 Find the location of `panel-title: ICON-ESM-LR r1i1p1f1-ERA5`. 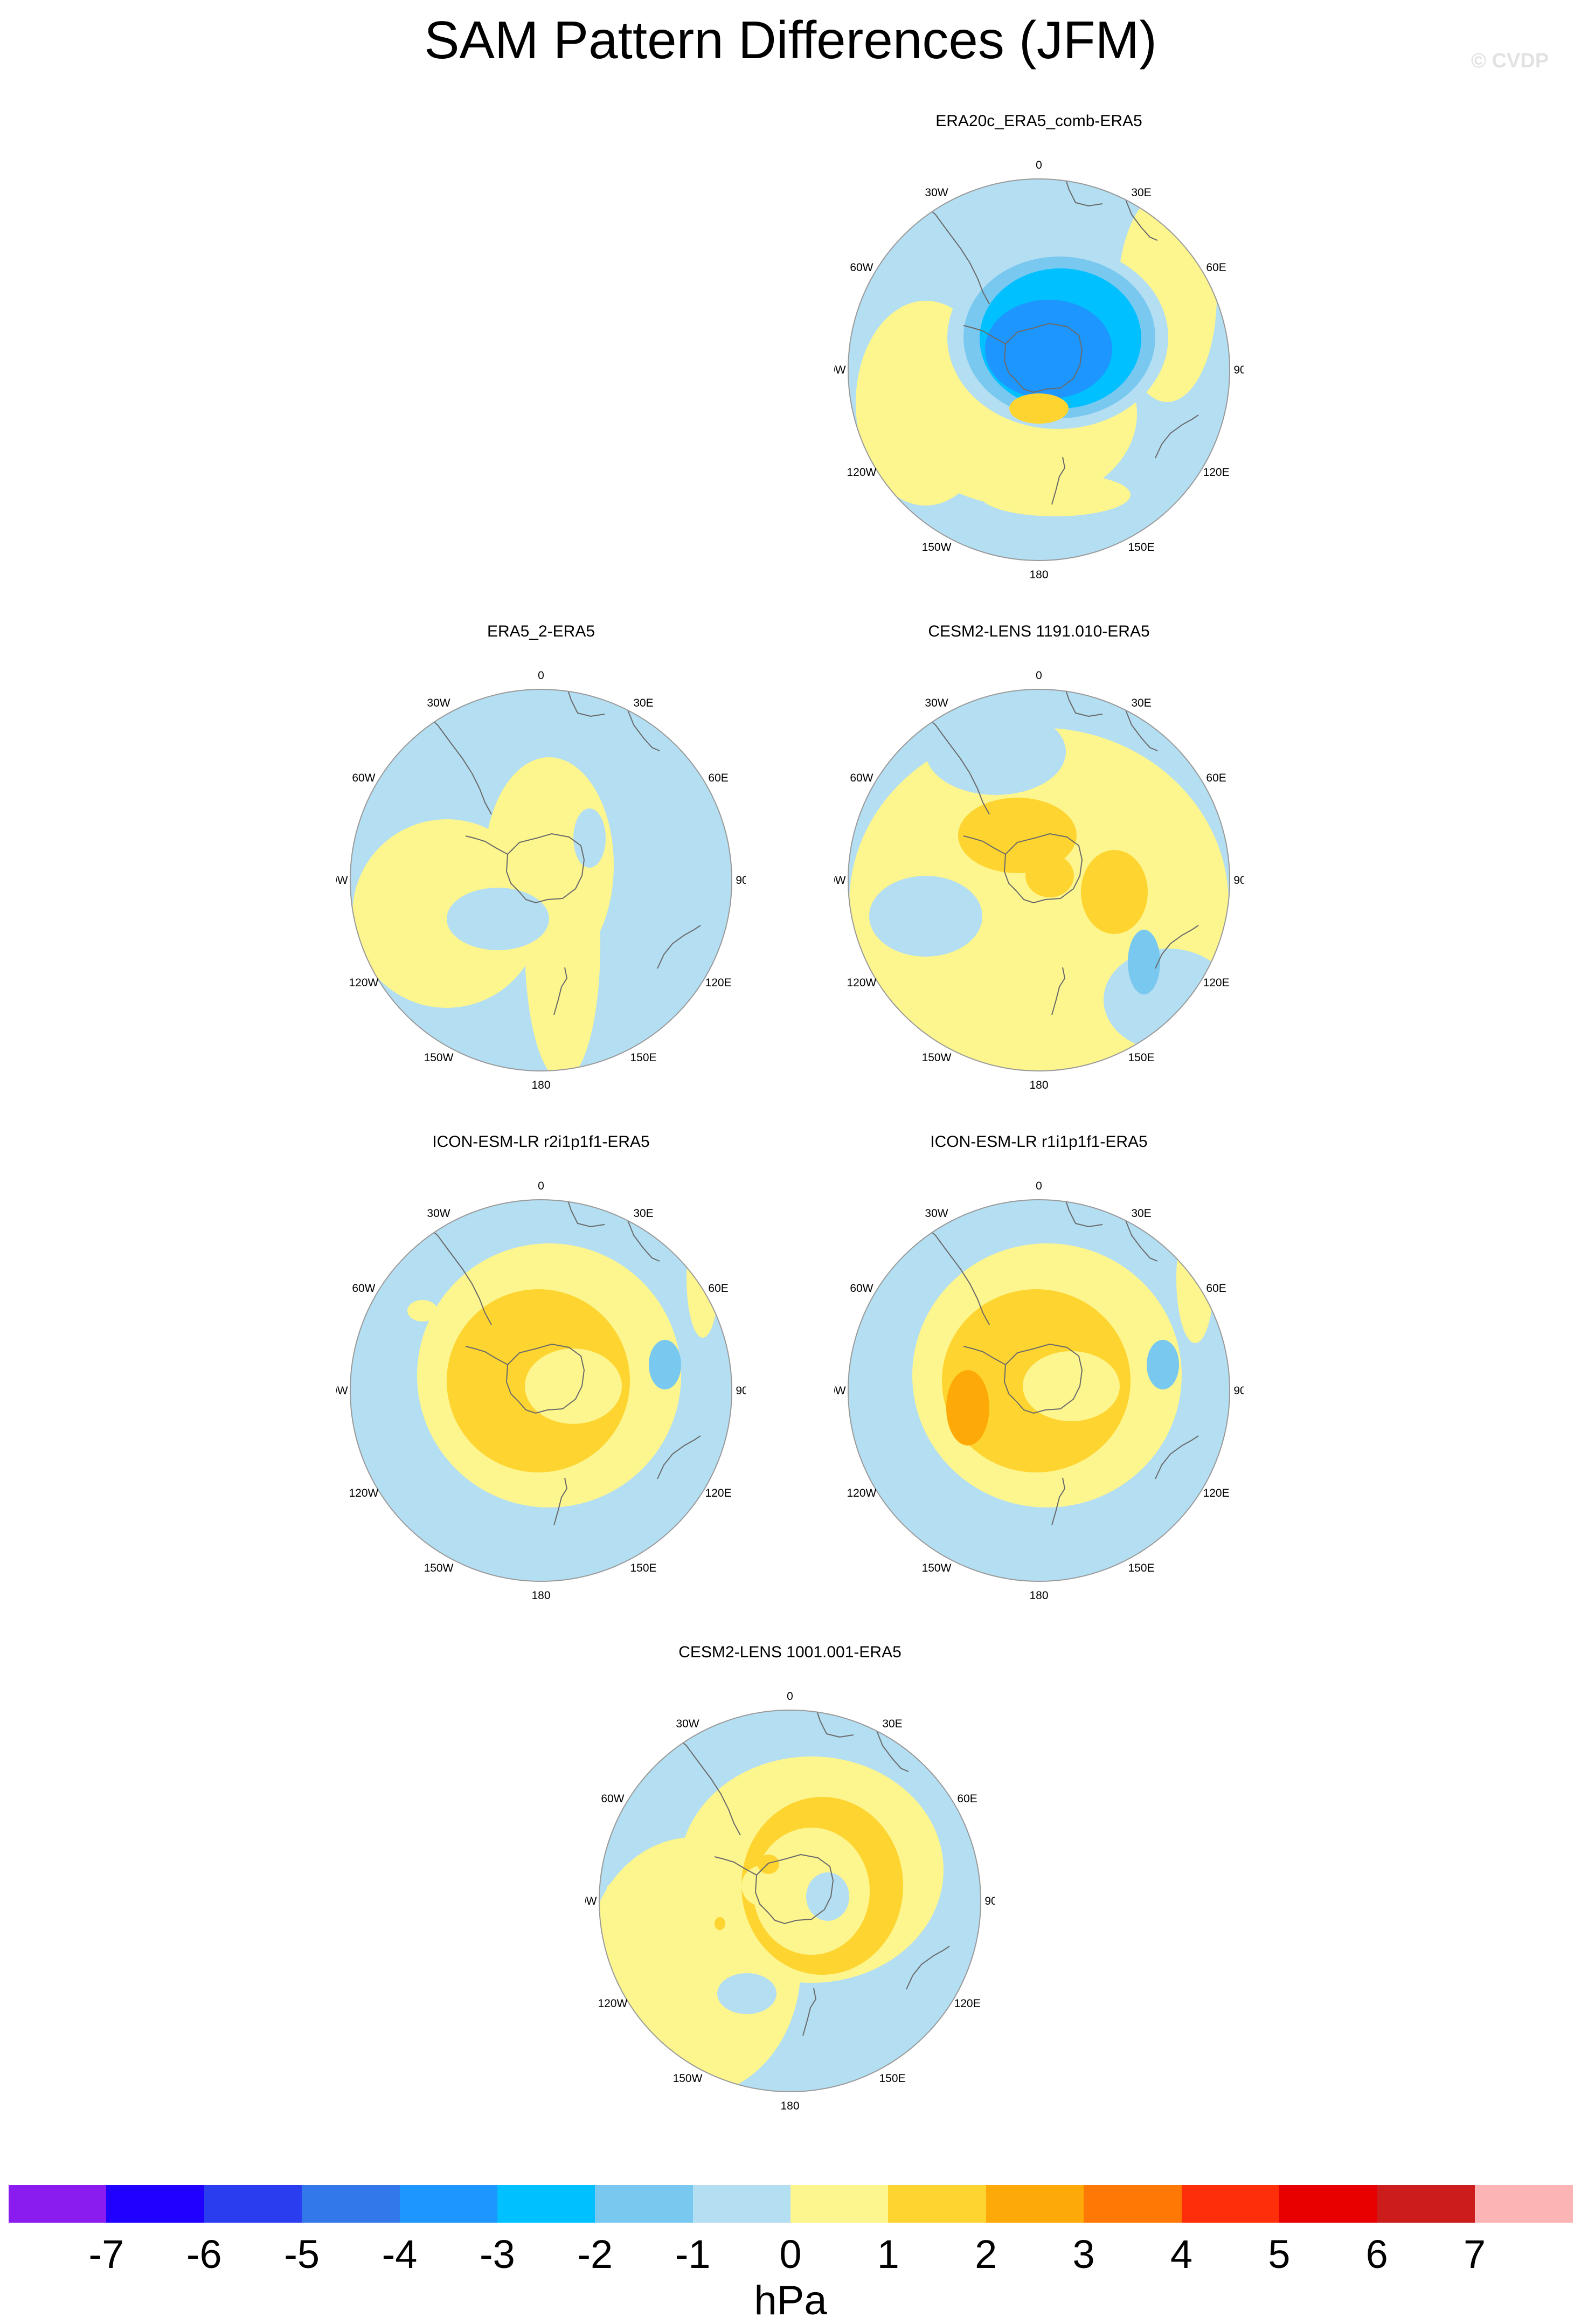

panel-title: ICON-ESM-LR r1i1p1f1-ERA5 is located at coordinates (1039, 1142).